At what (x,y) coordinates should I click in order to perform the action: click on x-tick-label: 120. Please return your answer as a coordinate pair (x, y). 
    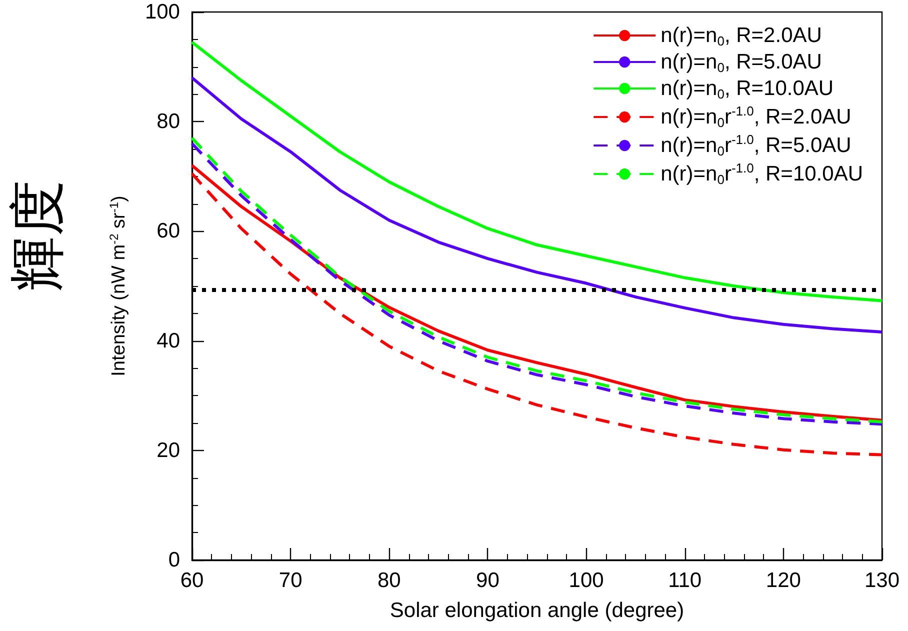
    Looking at the image, I should click on (783, 580).